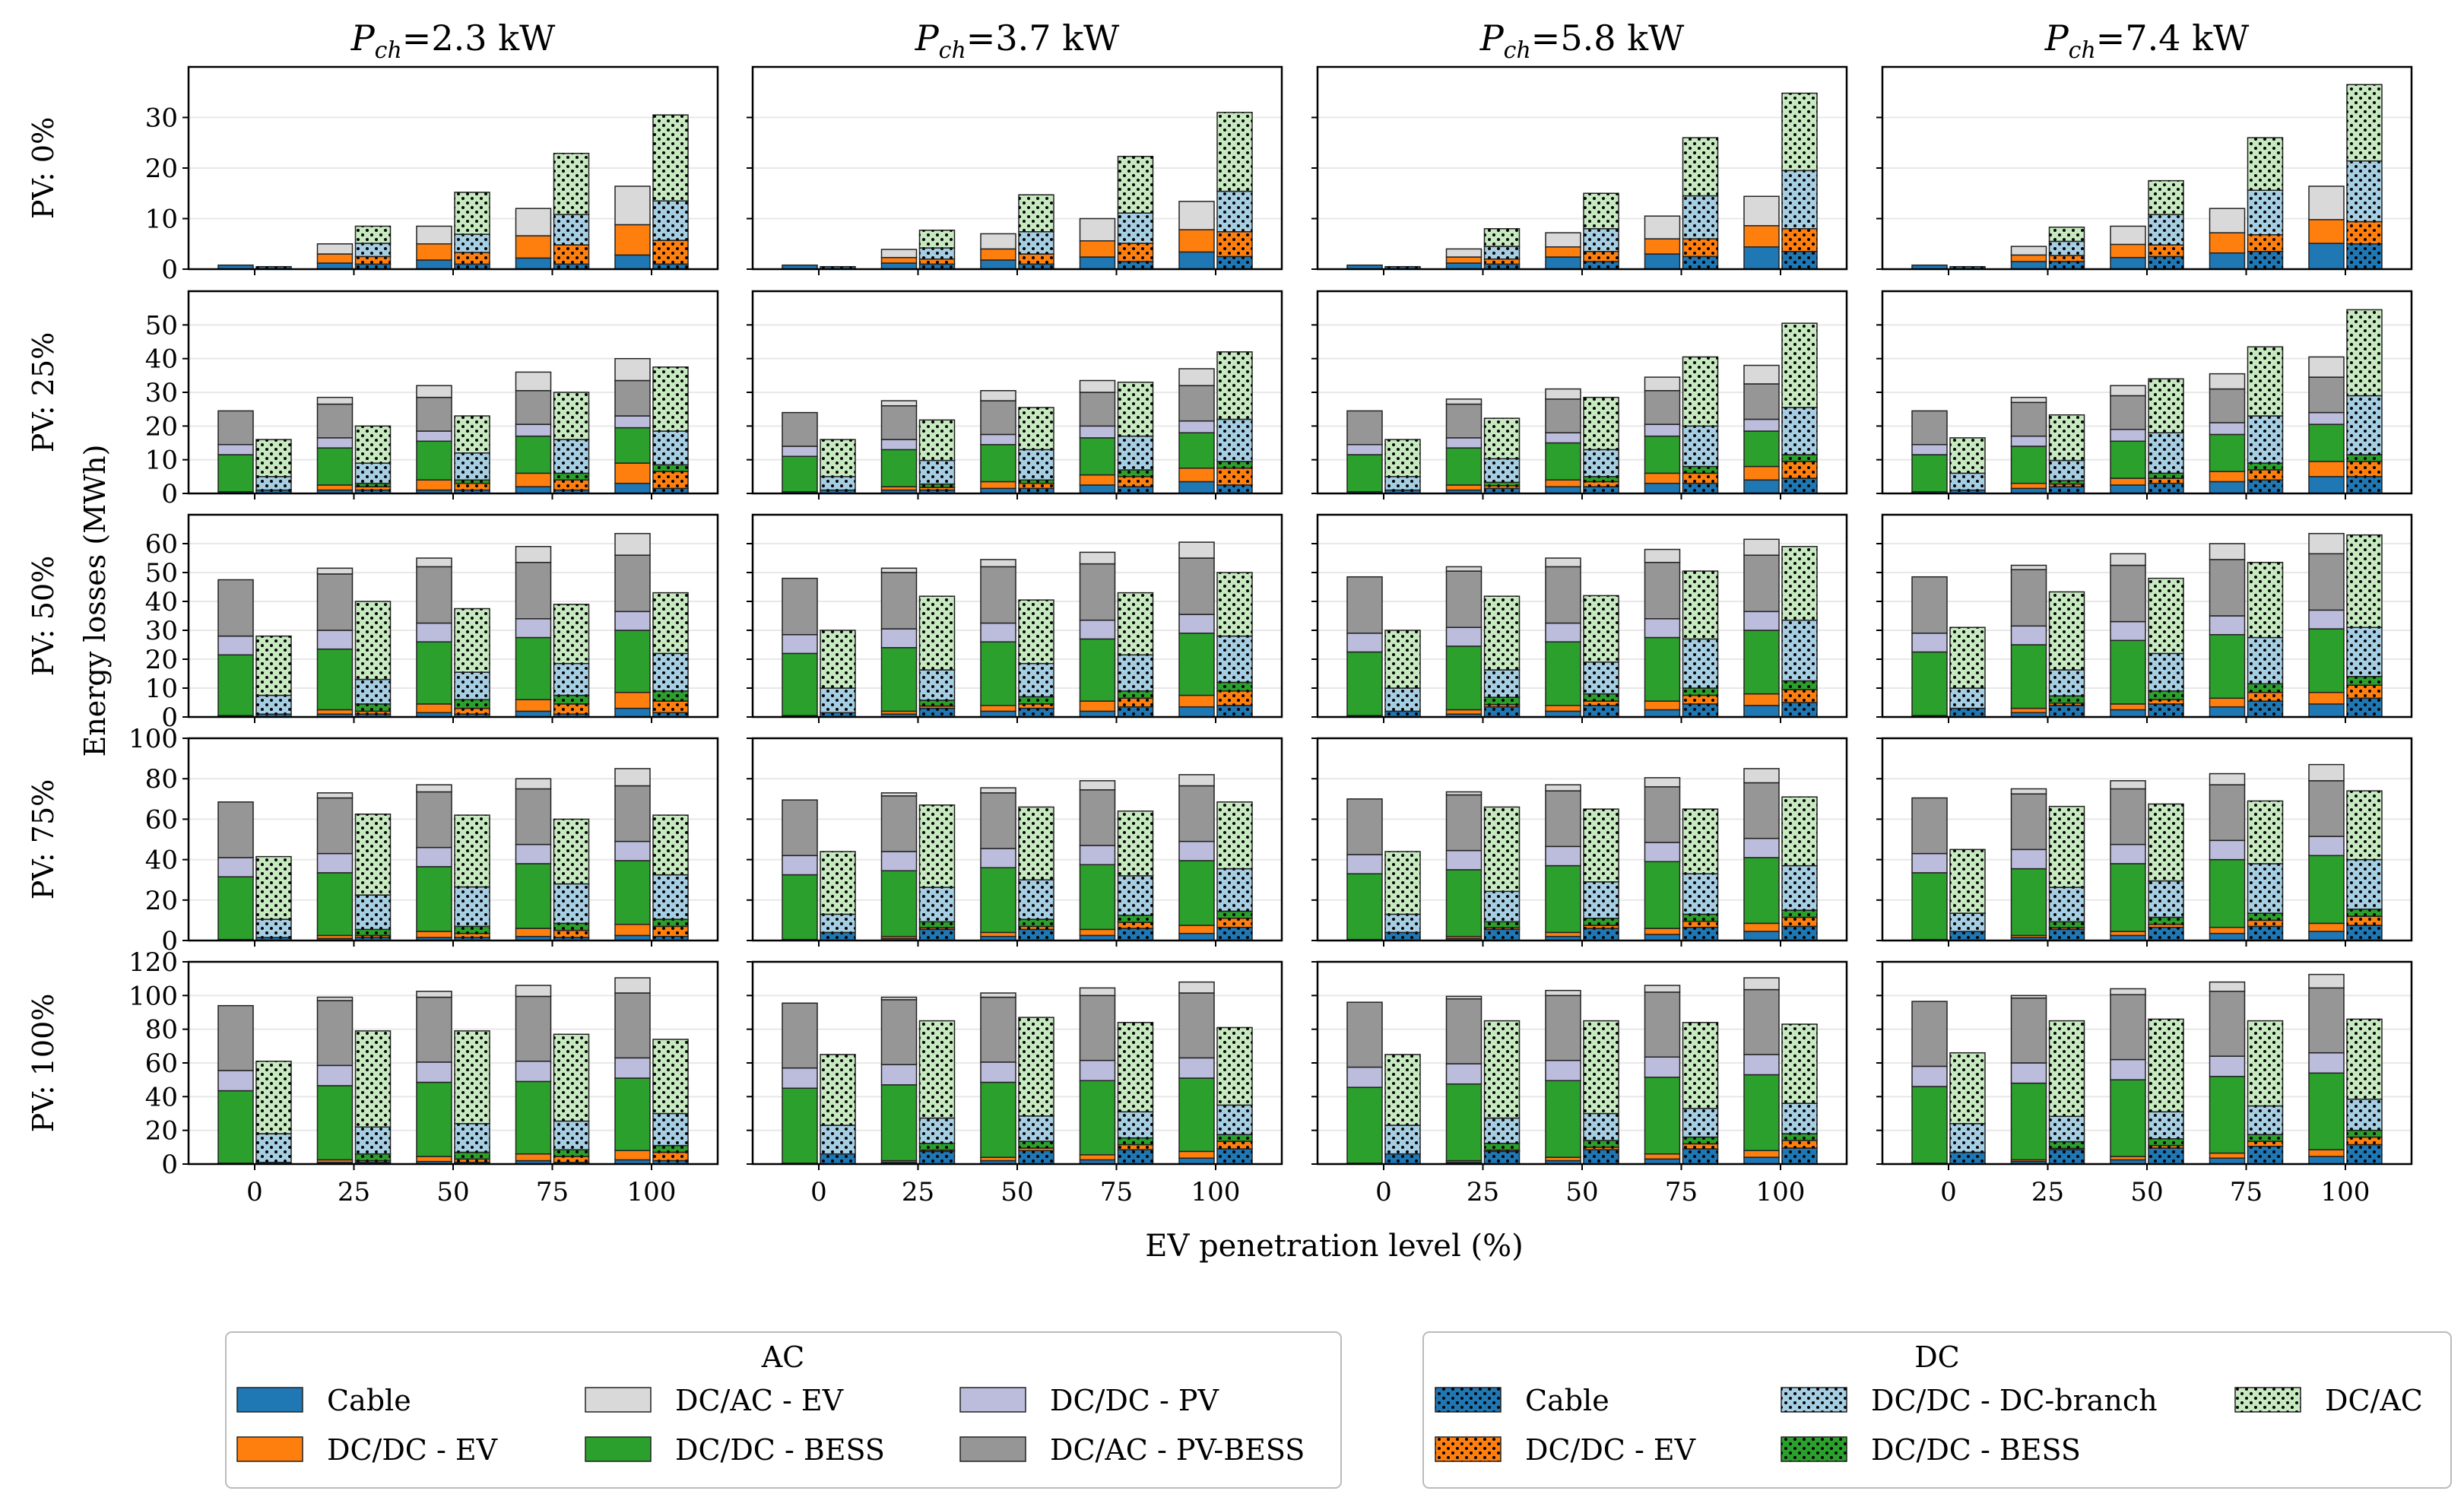  I want to click on x-tick-label: 50, so click(2146, 1192).